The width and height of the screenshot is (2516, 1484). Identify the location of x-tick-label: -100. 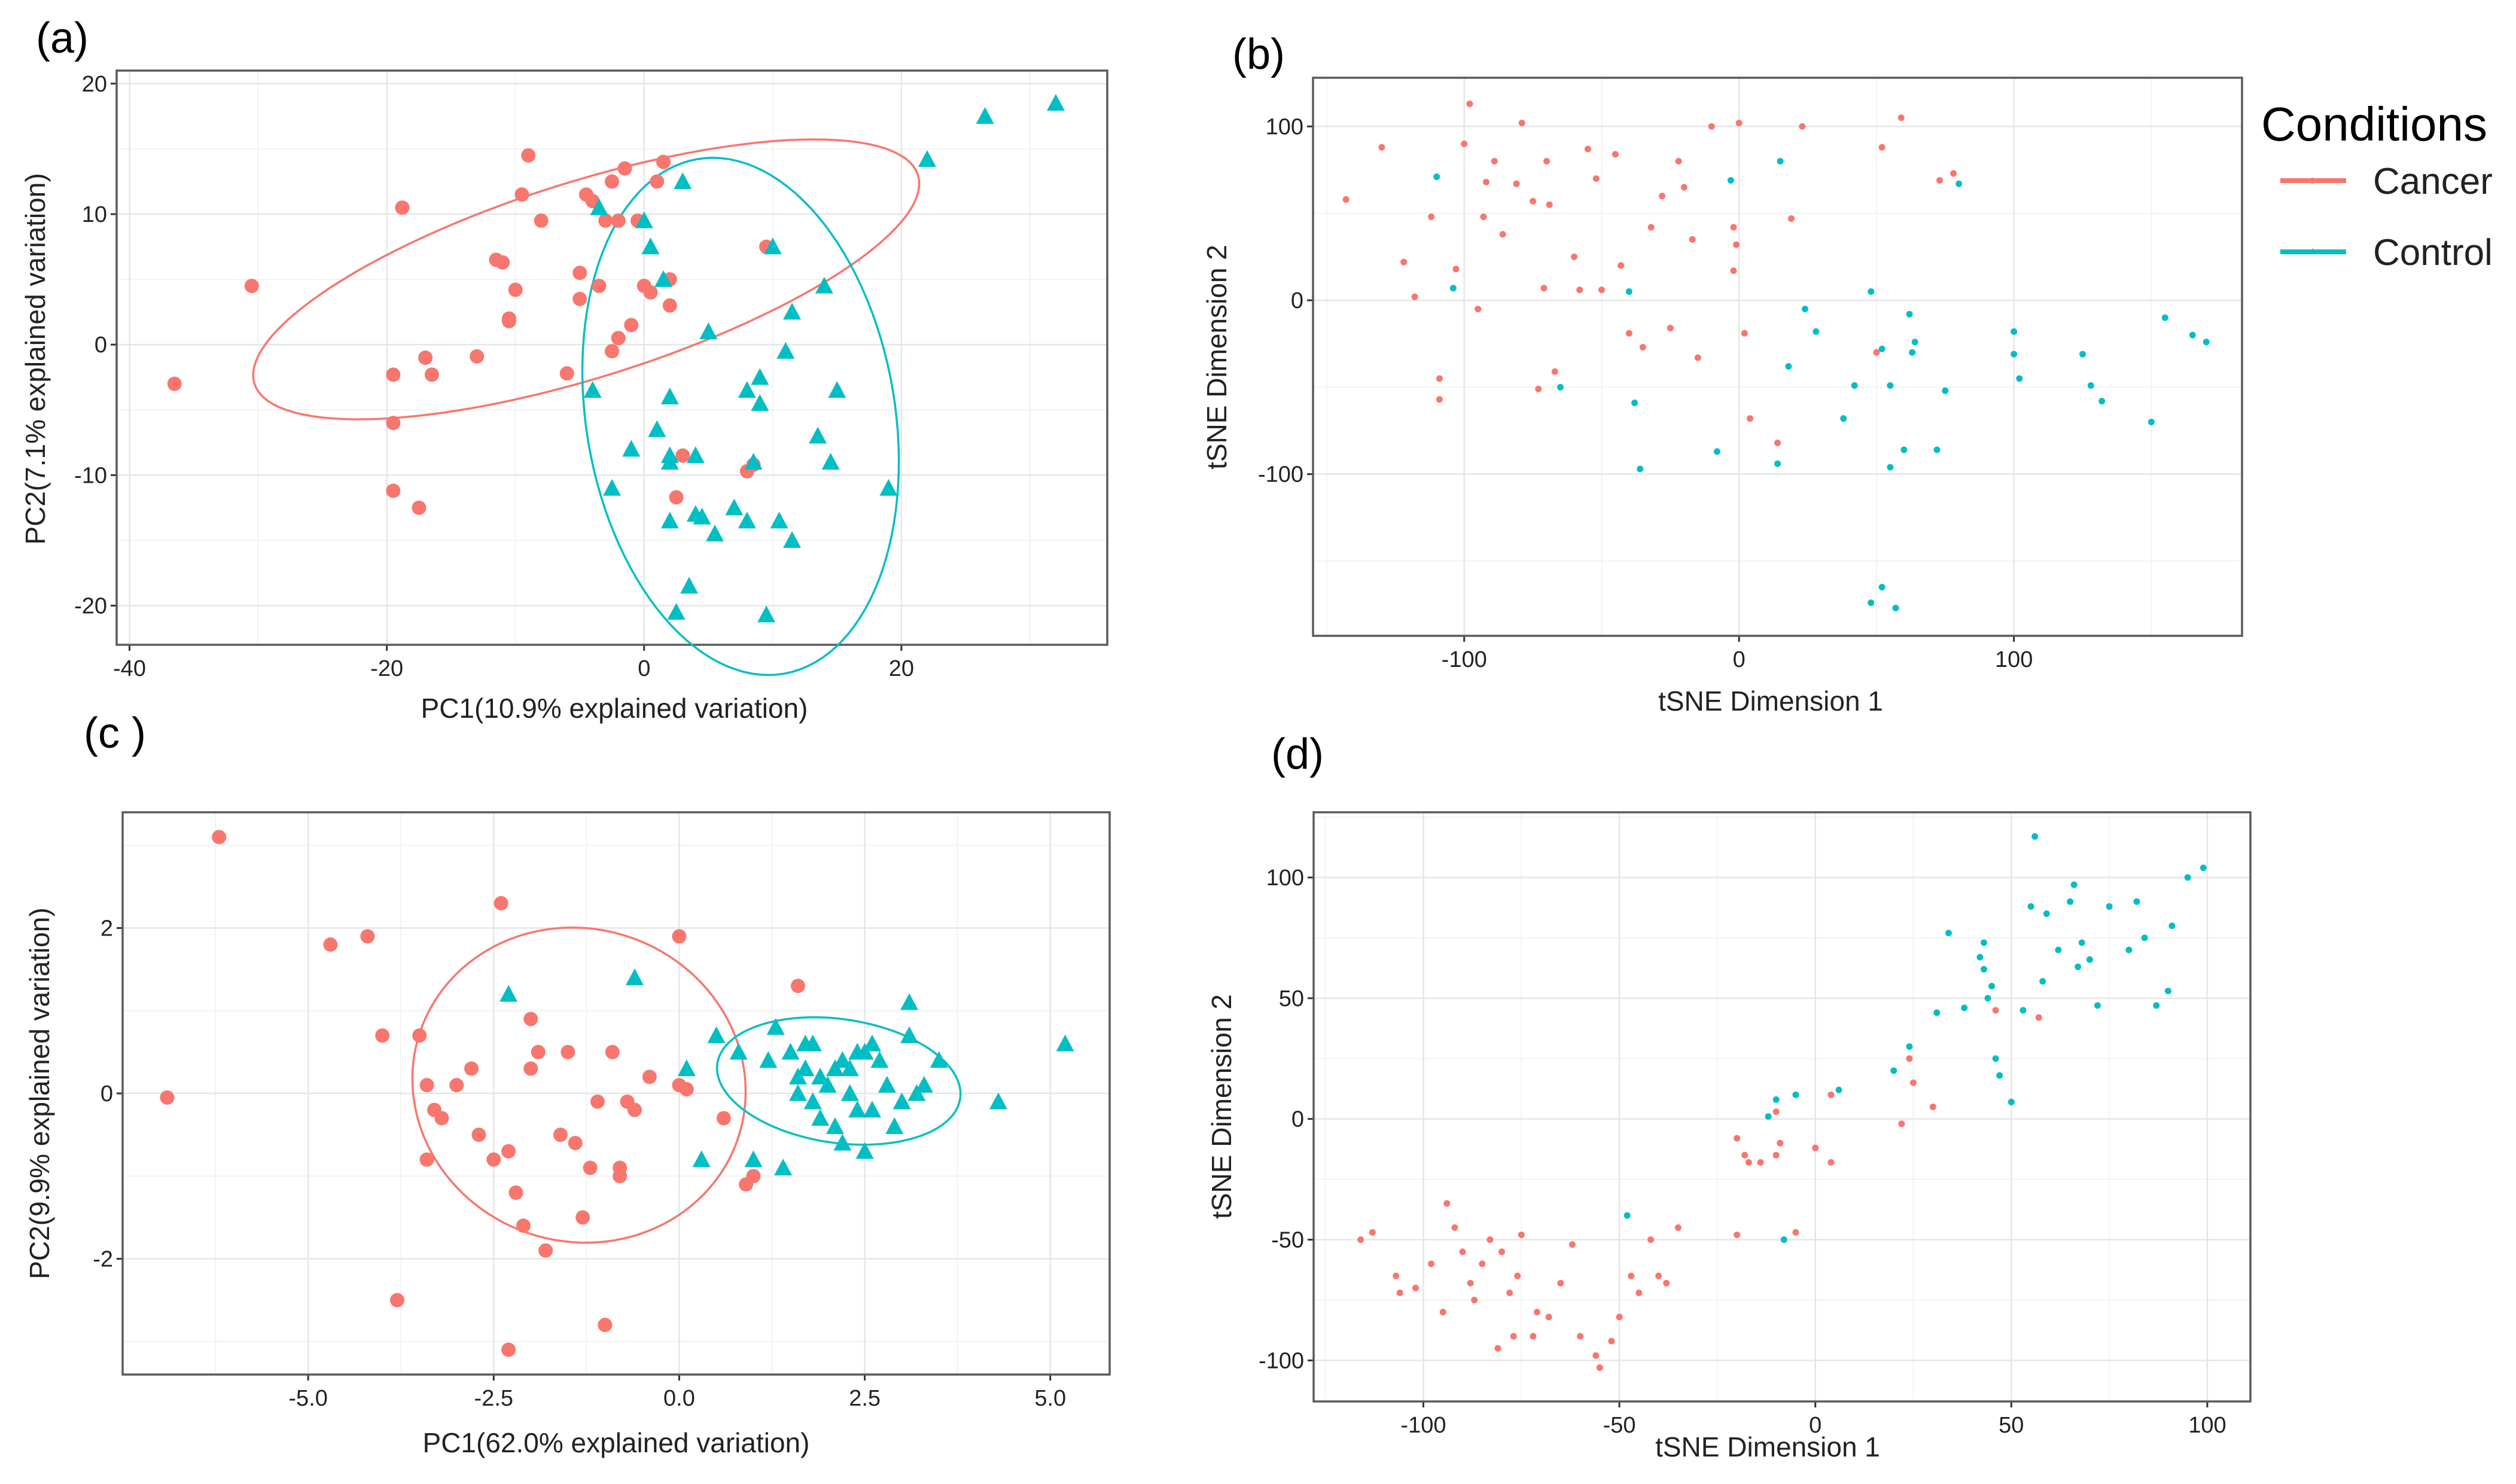
(1465, 659).